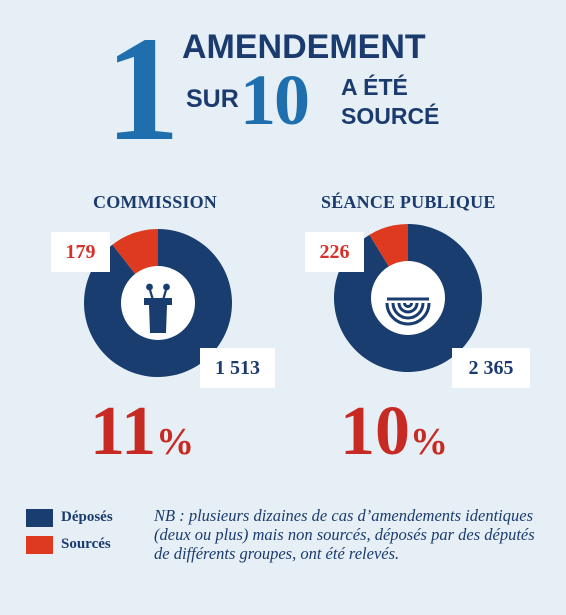  What do you see at coordinates (390, 116) in the screenshot?
I see `headline-source: SOURCÉ` at bounding box center [390, 116].